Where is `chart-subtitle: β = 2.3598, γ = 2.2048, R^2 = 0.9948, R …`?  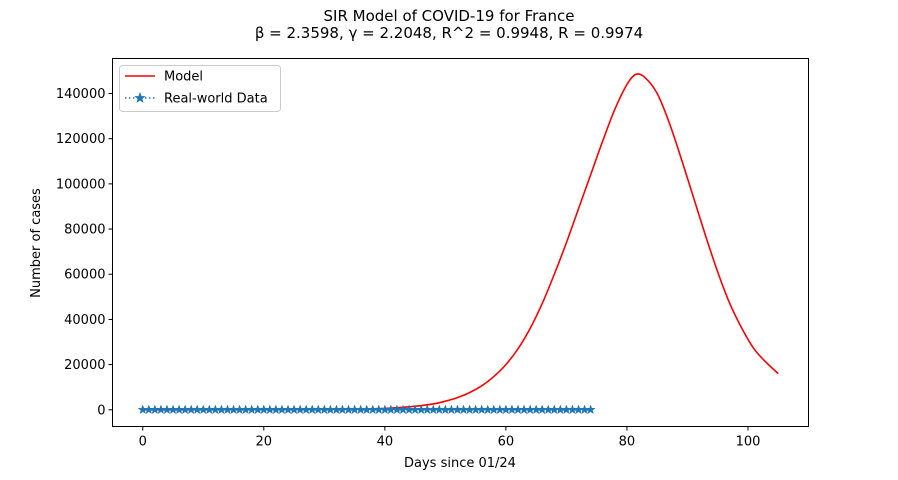 chart-subtitle: β = 2.3598, γ = 2.2048, R^2 = 0.9948, R … is located at coordinates (449, 33).